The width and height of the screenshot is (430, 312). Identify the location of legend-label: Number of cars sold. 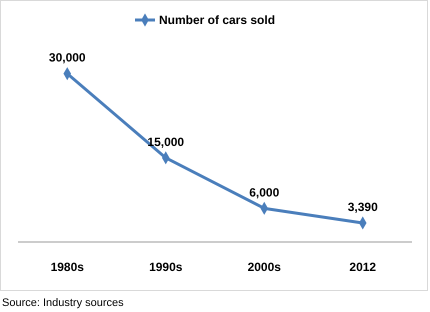
(217, 20).